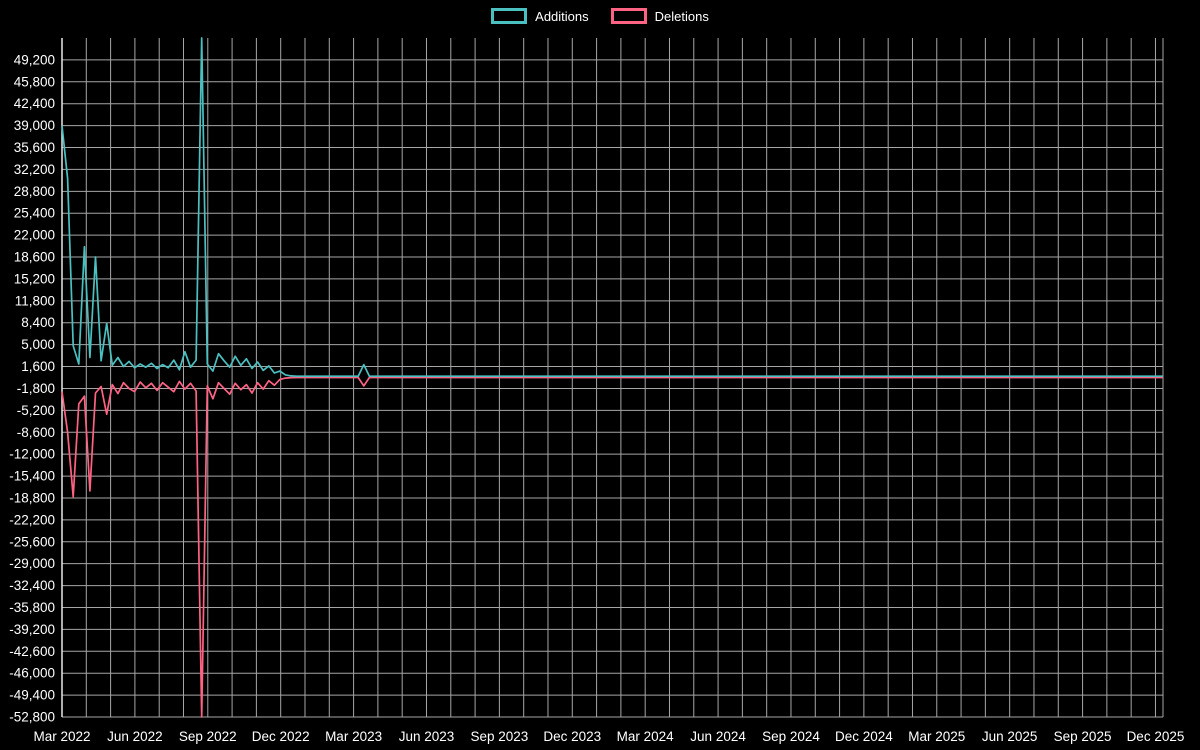 The width and height of the screenshot is (1200, 750). I want to click on x-tick-label: Sep 2022, so click(208, 736).